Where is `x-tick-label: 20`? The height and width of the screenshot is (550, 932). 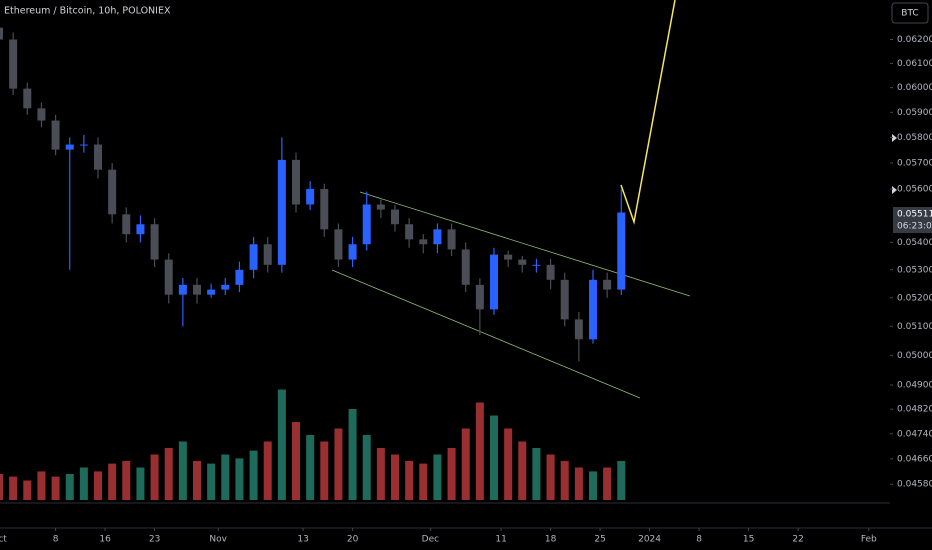
x-tick-label: 20 is located at coordinates (353, 540).